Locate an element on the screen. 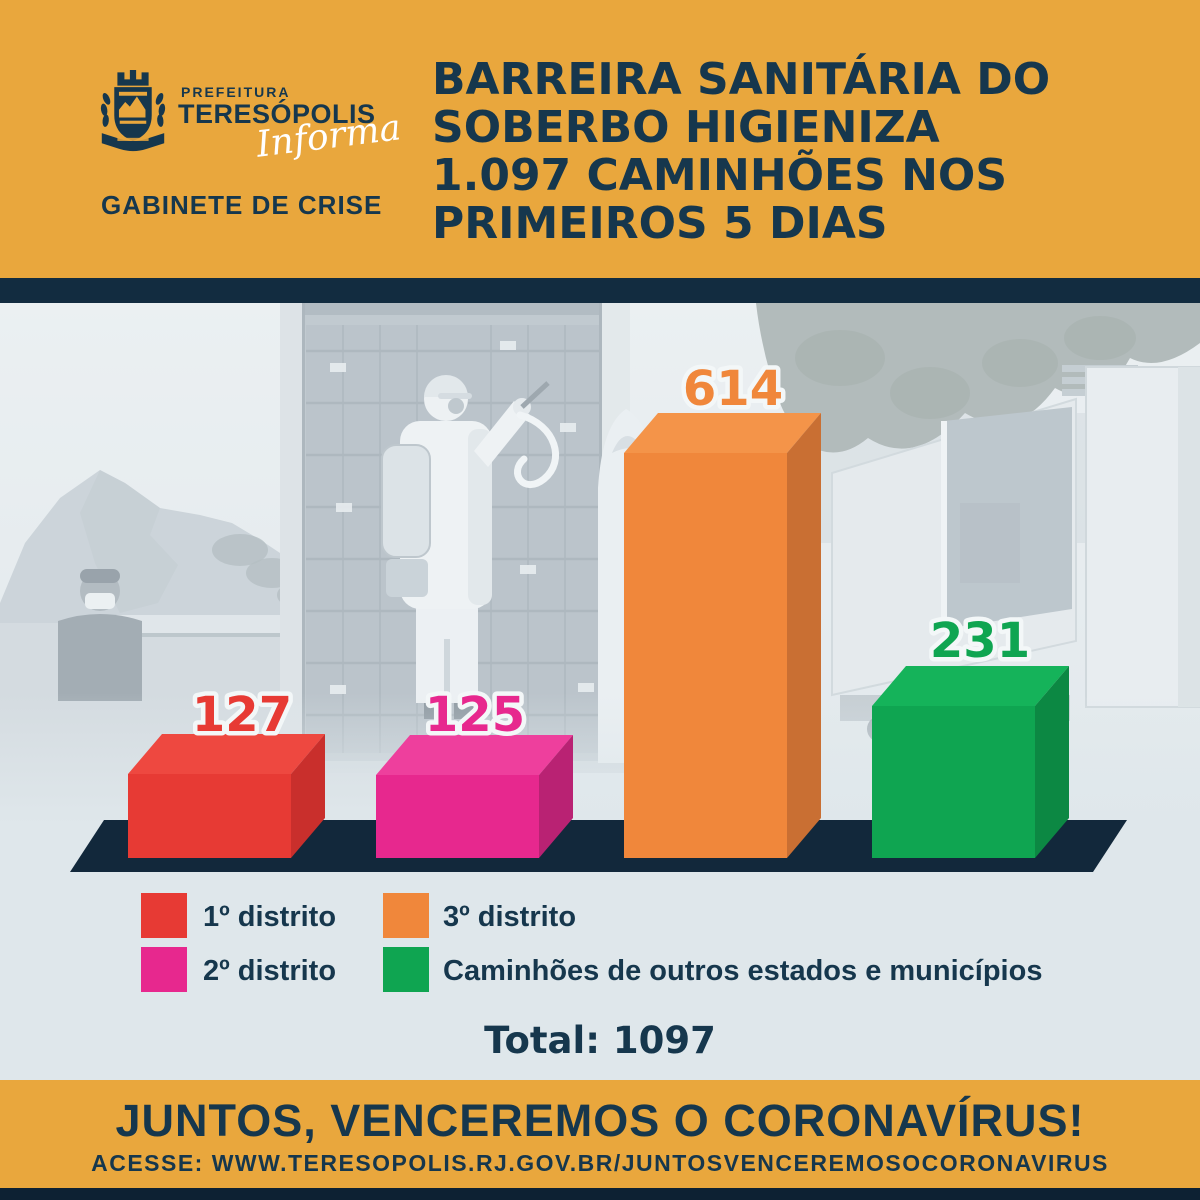 The height and width of the screenshot is (1200, 1200). masked-person-figure is located at coordinates (100, 635).